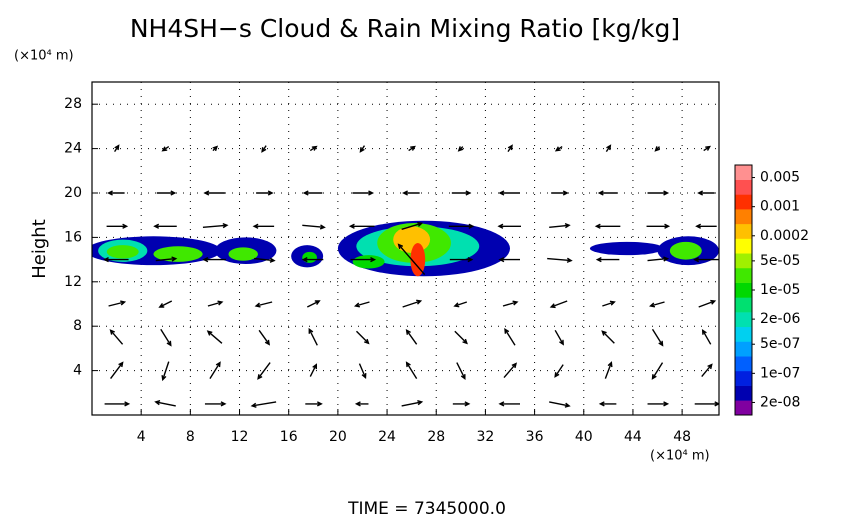  What do you see at coordinates (141, 437) in the screenshot?
I see `x-tick-label: 4` at bounding box center [141, 437].